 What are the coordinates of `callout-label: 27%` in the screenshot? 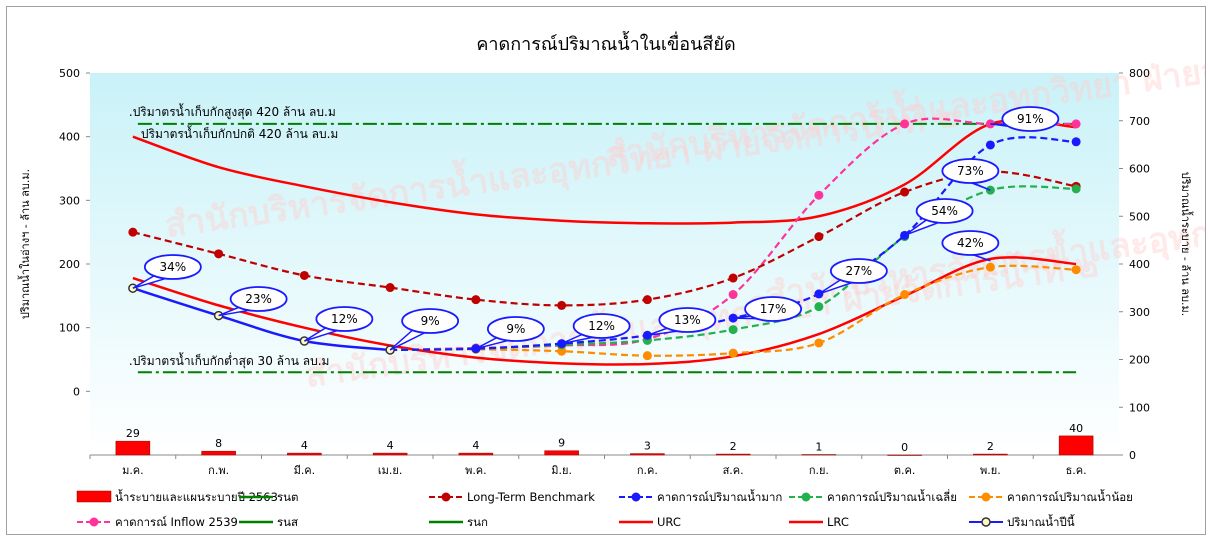 It's located at (859, 271).